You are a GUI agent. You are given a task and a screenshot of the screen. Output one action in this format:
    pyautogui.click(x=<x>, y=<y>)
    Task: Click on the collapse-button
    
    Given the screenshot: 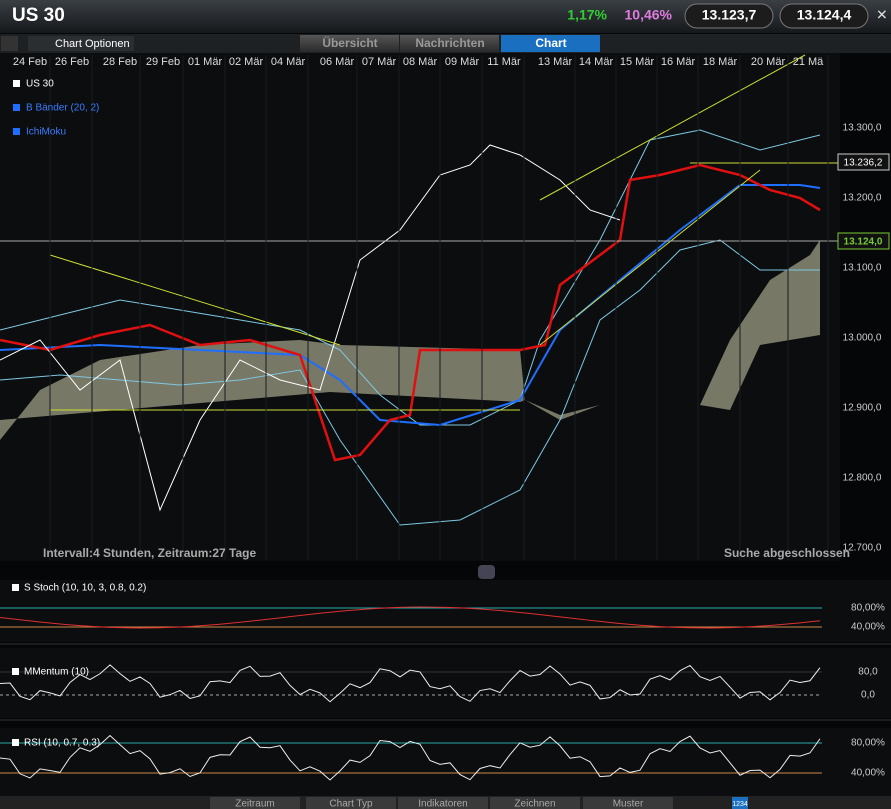 What is the action you would take?
    pyautogui.click(x=9, y=43)
    